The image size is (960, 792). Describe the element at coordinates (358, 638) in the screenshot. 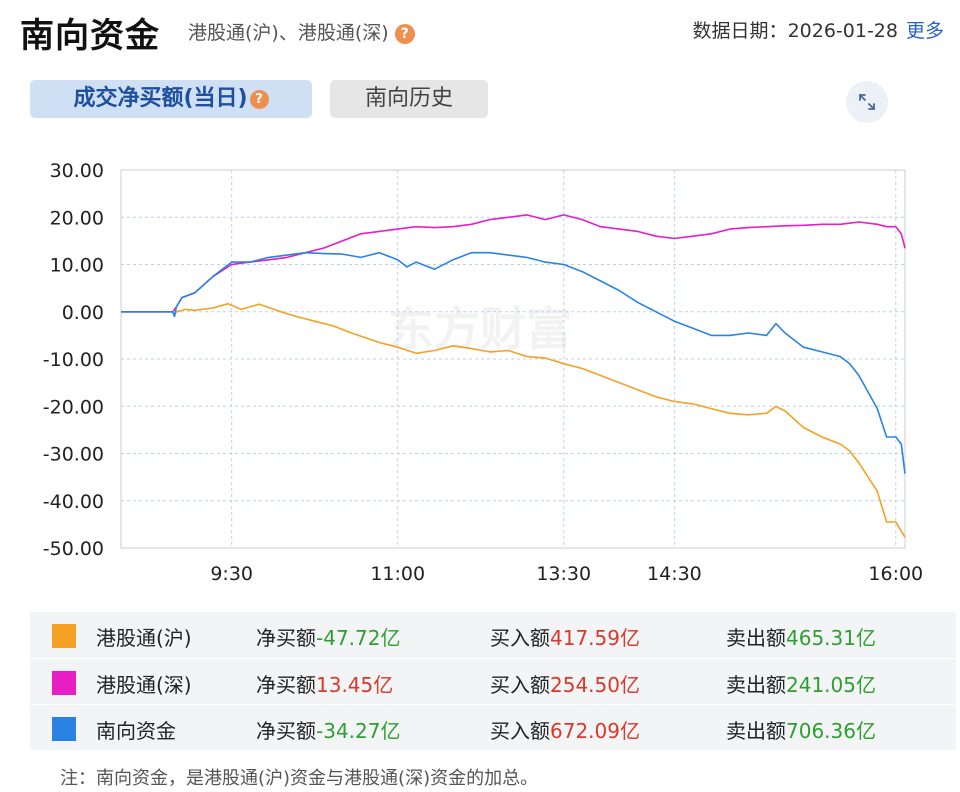

I see `net-value: -47.72亿` at that location.